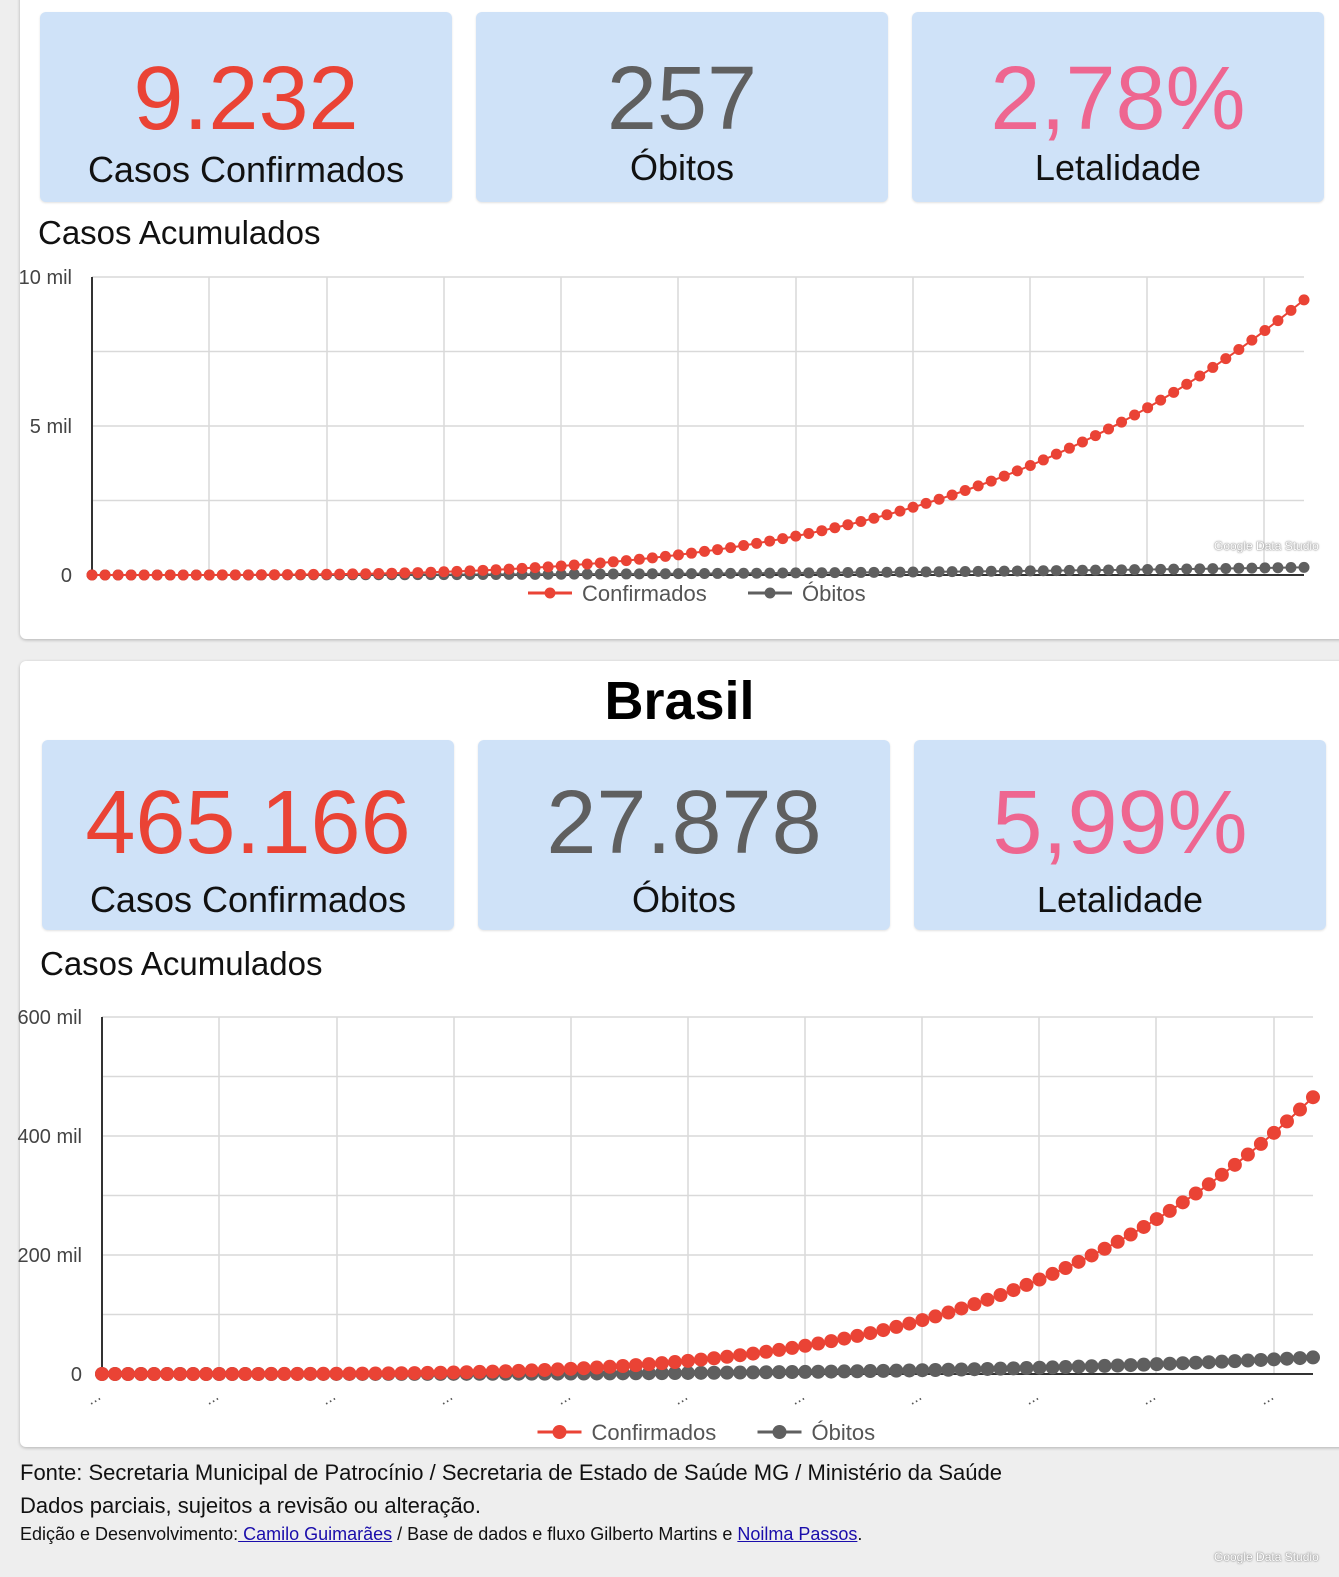  Describe the element at coordinates (248, 823) in the screenshot. I see `kpi-value: 465.166` at that location.